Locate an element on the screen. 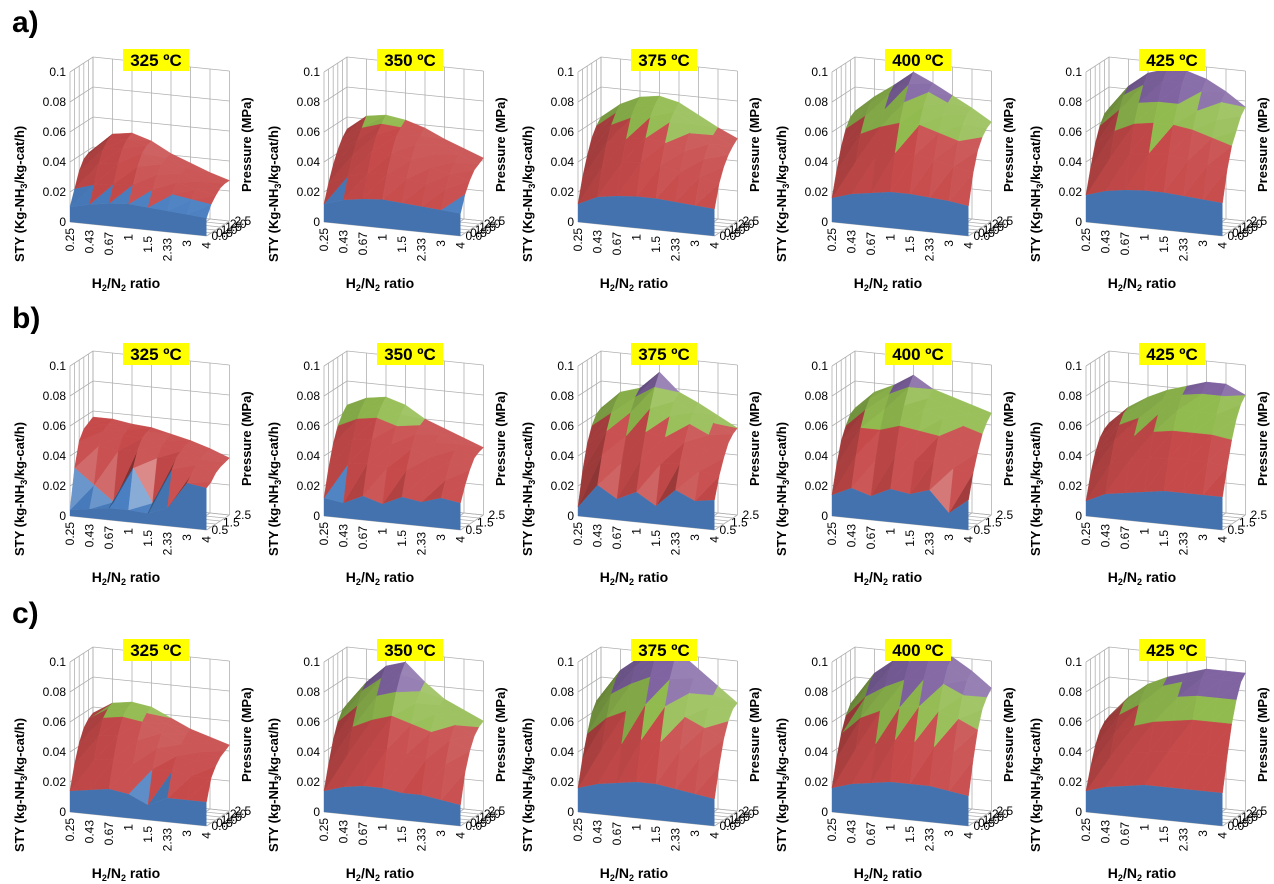 Image resolution: width=1274 pixels, height=884 pixels. title-highlight is located at coordinates (664, 354).